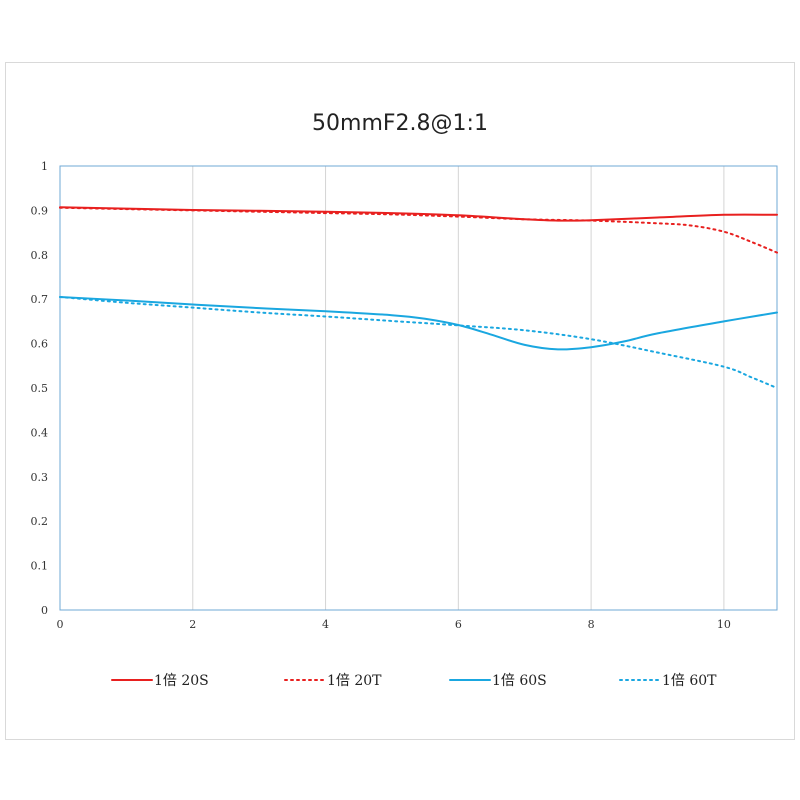  I want to click on x-tick-label: 4, so click(325, 624).